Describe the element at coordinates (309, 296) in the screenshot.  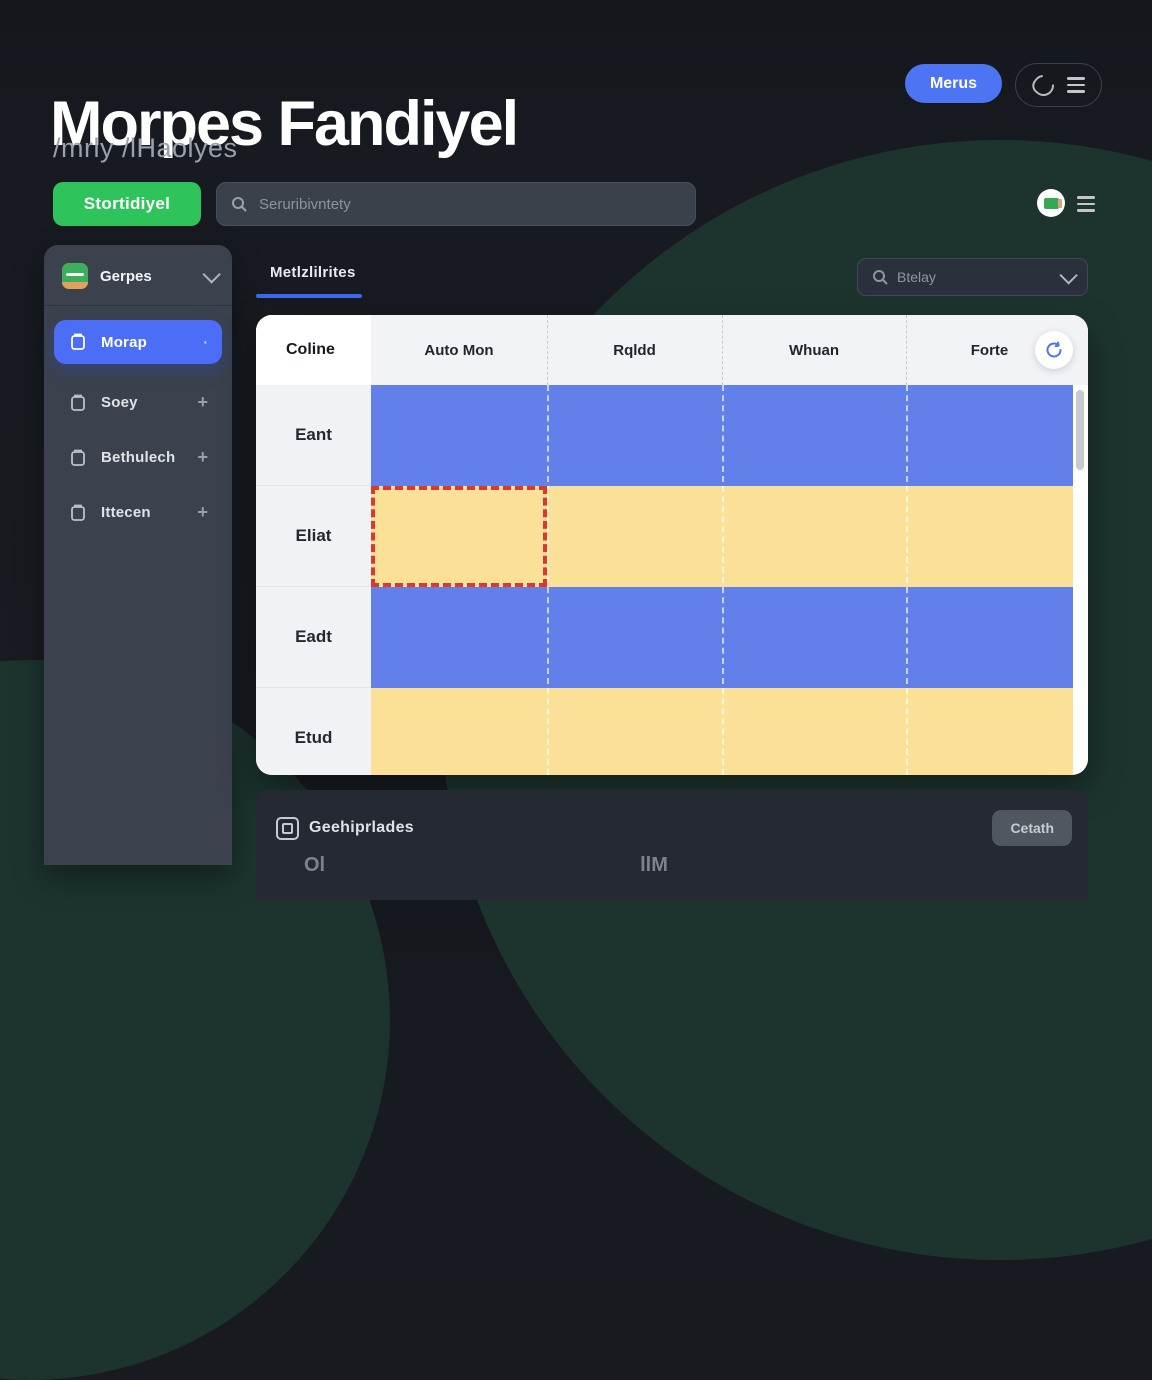
I see `tab-active-underline` at that location.